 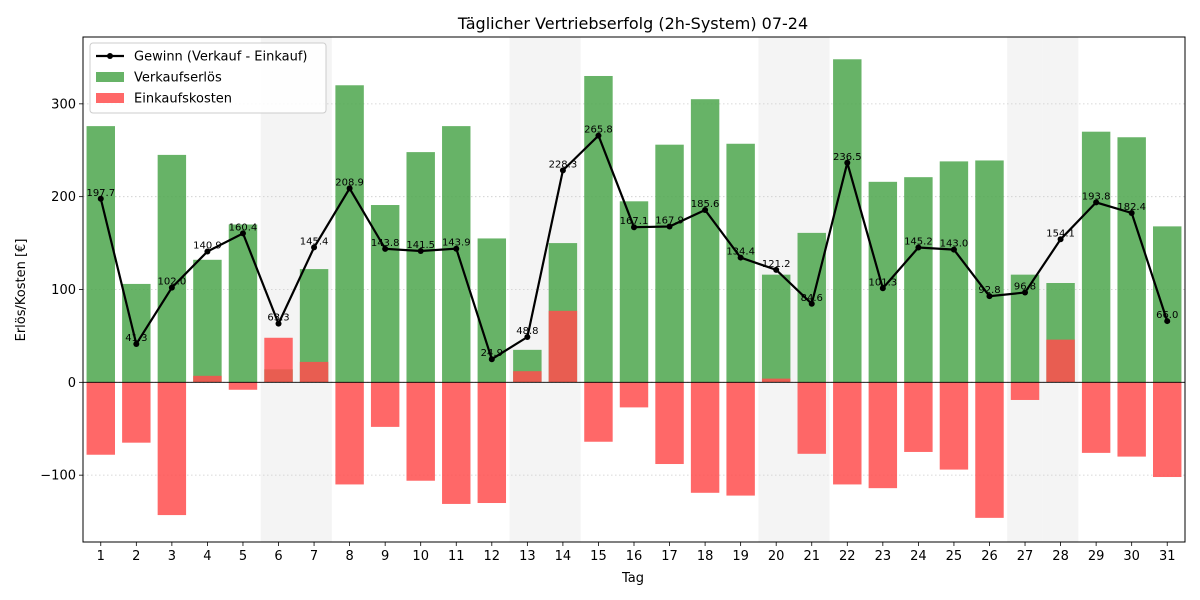 I want to click on profit-data-label: 41.3, so click(x=136, y=338).